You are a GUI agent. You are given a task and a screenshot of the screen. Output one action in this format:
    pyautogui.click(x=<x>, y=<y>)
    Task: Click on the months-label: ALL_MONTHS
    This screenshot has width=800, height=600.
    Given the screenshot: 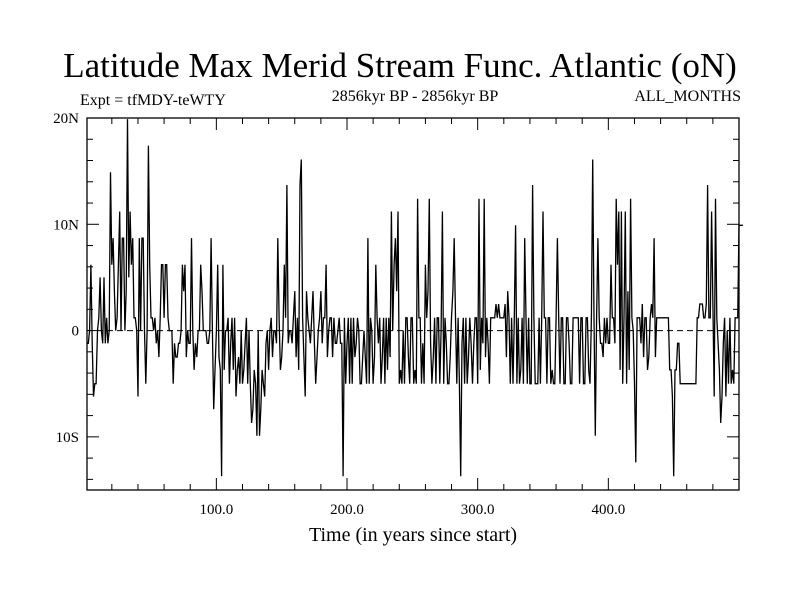 What is the action you would take?
    pyautogui.click(x=687, y=96)
    